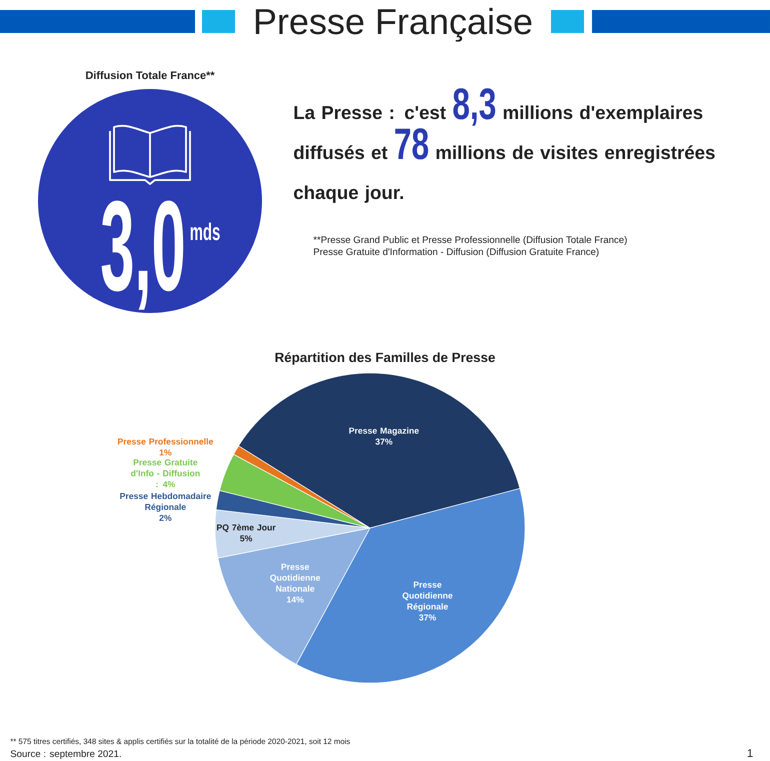  What do you see at coordinates (246, 528) in the screenshot?
I see `slice-label: PQ 7ème Jour` at bounding box center [246, 528].